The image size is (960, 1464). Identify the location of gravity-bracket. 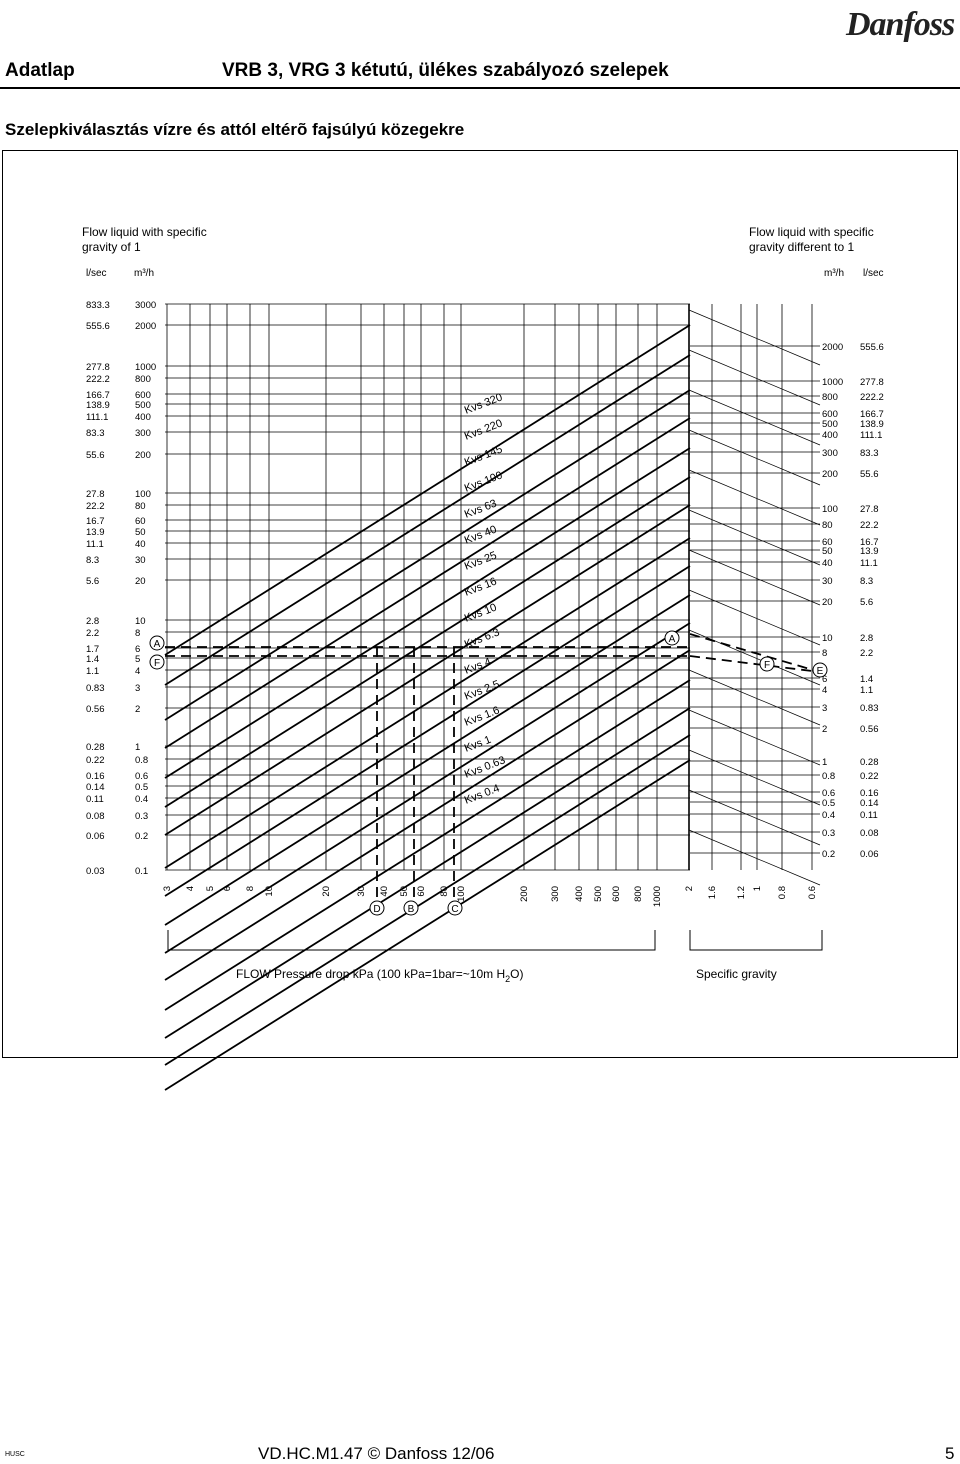
(756, 940).